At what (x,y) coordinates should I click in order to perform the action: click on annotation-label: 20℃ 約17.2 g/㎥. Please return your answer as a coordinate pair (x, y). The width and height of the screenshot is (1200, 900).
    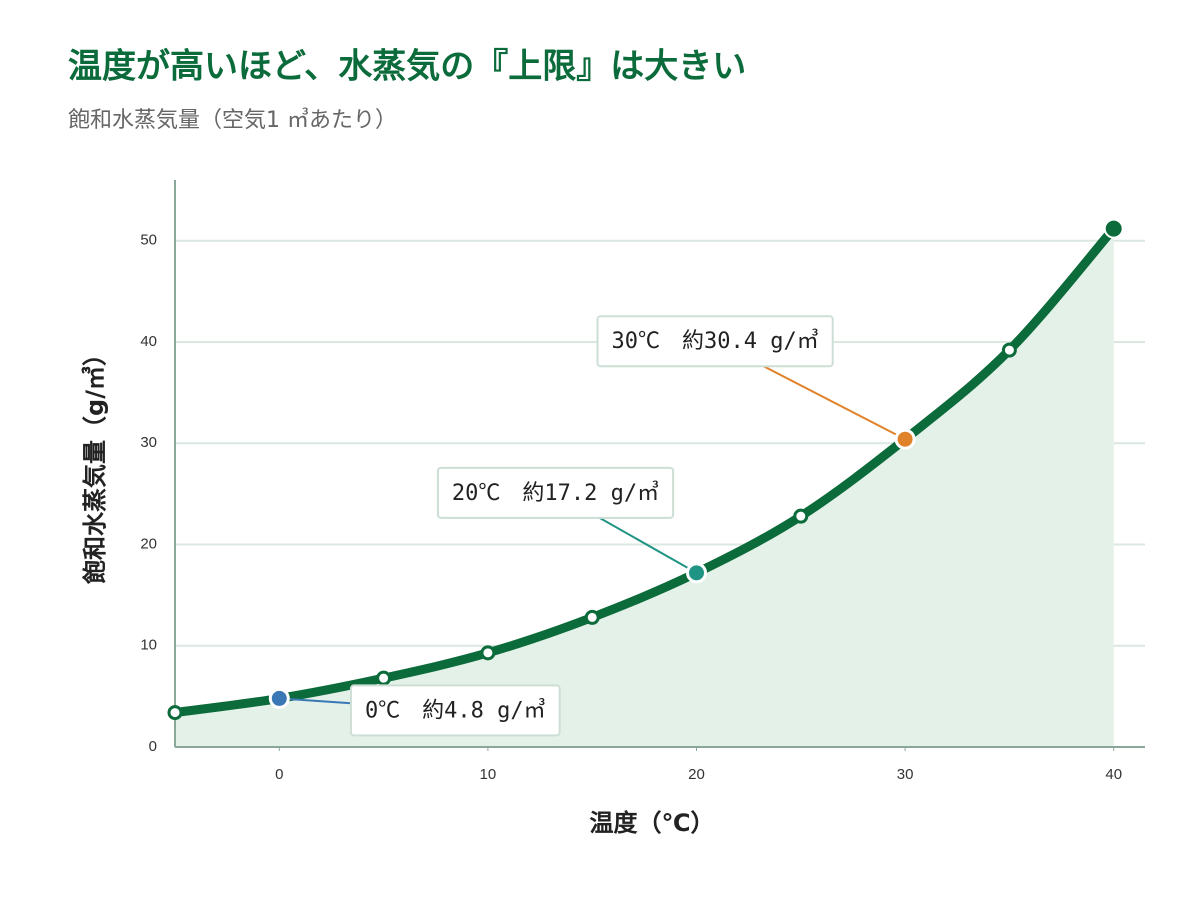
    Looking at the image, I should click on (555, 493).